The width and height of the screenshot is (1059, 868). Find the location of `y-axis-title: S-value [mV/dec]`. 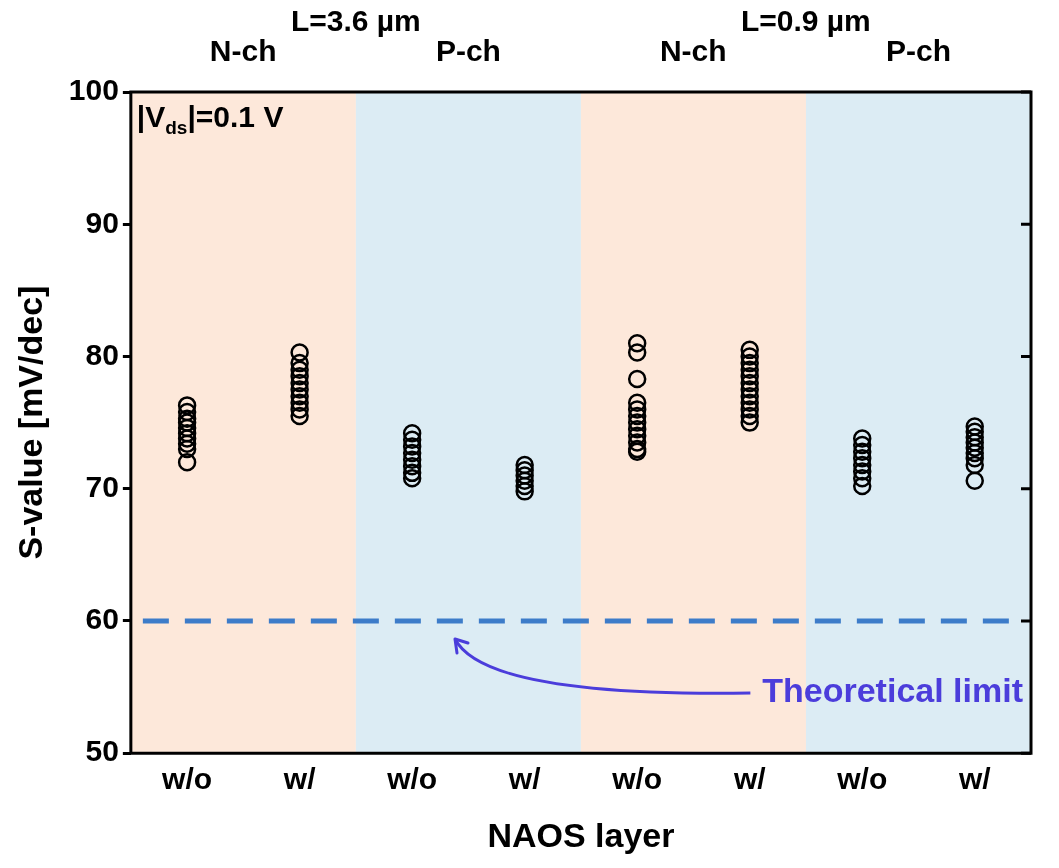

y-axis-title: S-value [mV/dec] is located at coordinates (29, 422).